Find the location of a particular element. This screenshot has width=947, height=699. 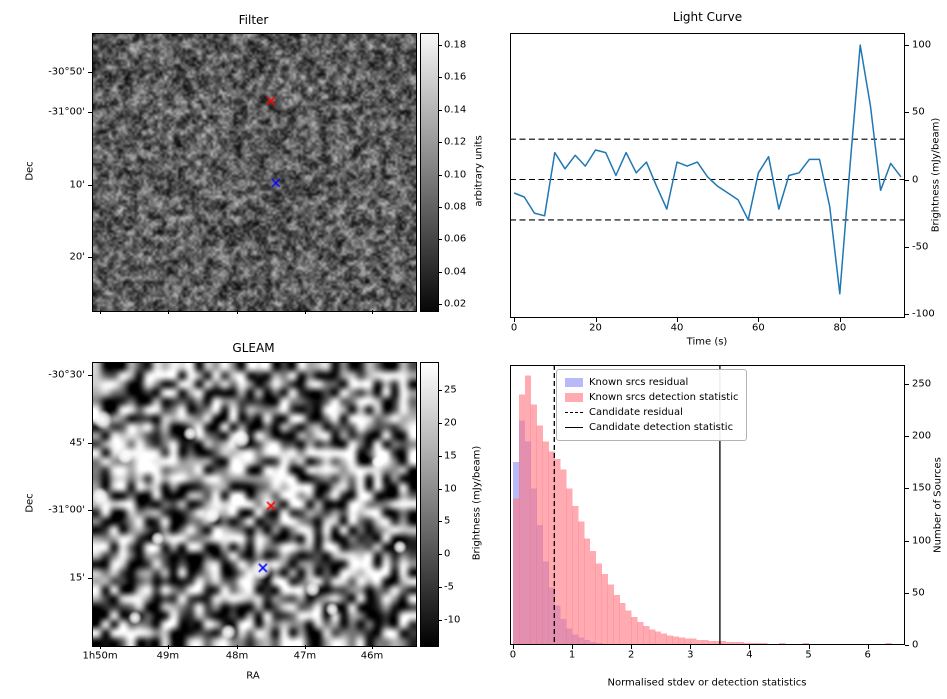

filter-colorbar is located at coordinates (429, 172).